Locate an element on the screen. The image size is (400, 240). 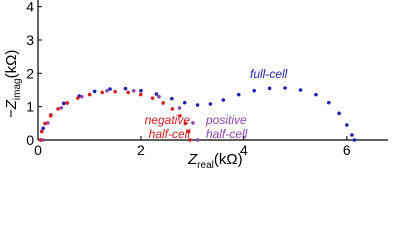
x-axis-label-main: Z is located at coordinates (192, 159).